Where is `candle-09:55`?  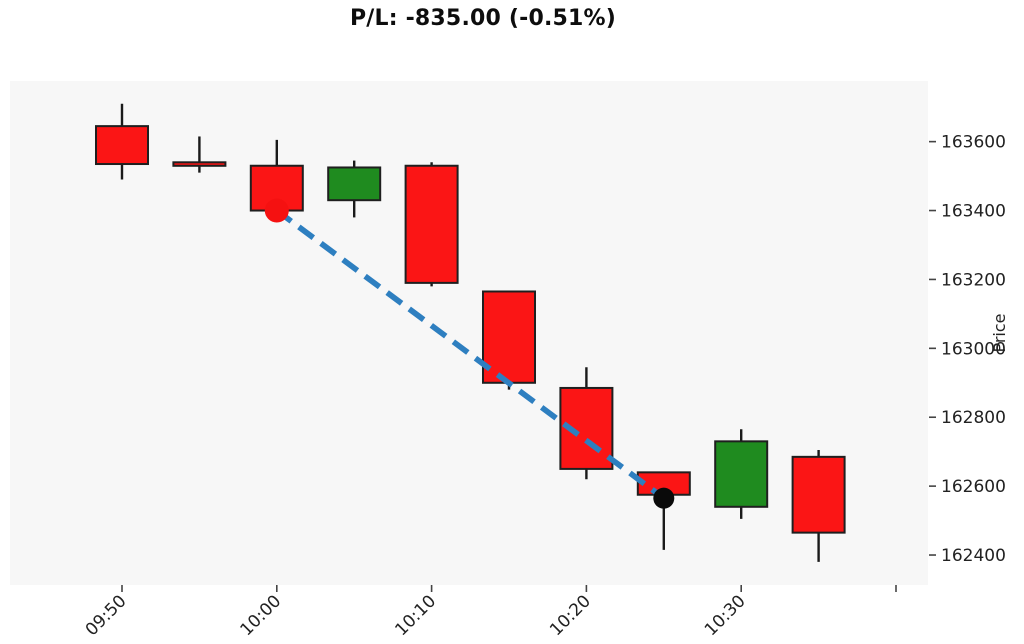
candle-09:55 is located at coordinates (199, 154).